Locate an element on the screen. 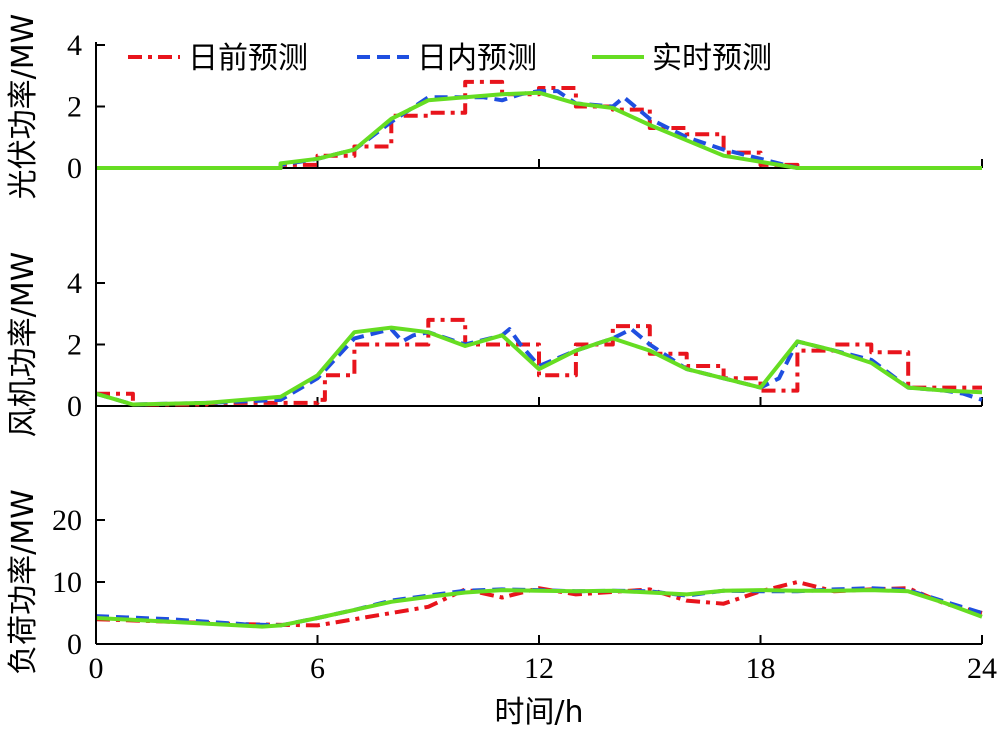 The image size is (1000, 734). x-tick-label: 24 is located at coordinates (982, 668).